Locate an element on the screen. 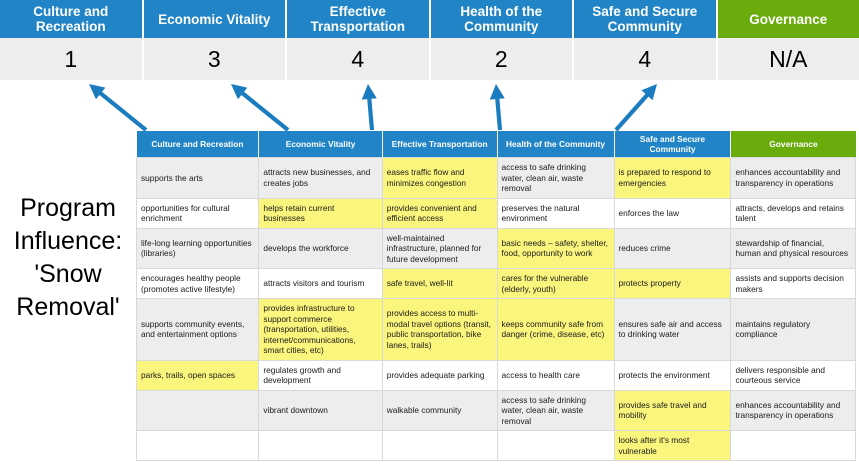  matrix-row: looks after it's most vulnerable is located at coordinates (495, 445).